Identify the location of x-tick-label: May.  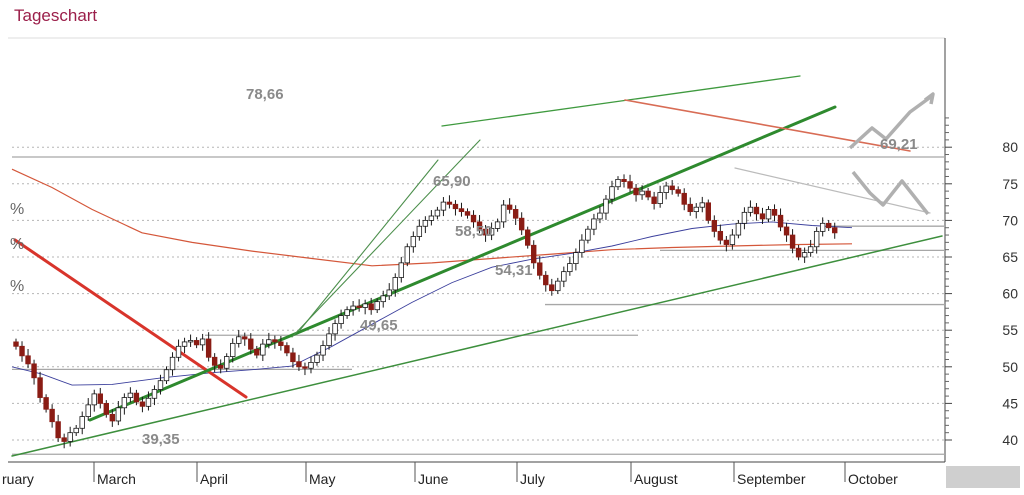
(322, 479).